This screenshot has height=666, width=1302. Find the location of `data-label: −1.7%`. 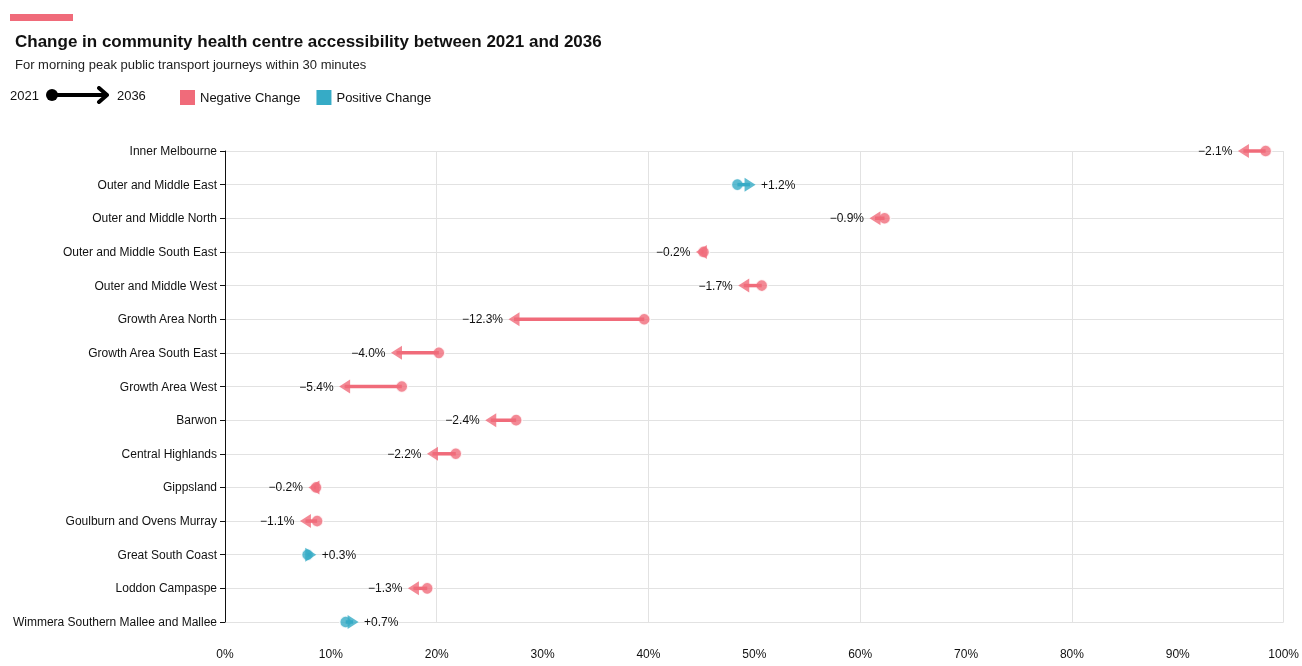

data-label: −1.7% is located at coordinates (716, 285).